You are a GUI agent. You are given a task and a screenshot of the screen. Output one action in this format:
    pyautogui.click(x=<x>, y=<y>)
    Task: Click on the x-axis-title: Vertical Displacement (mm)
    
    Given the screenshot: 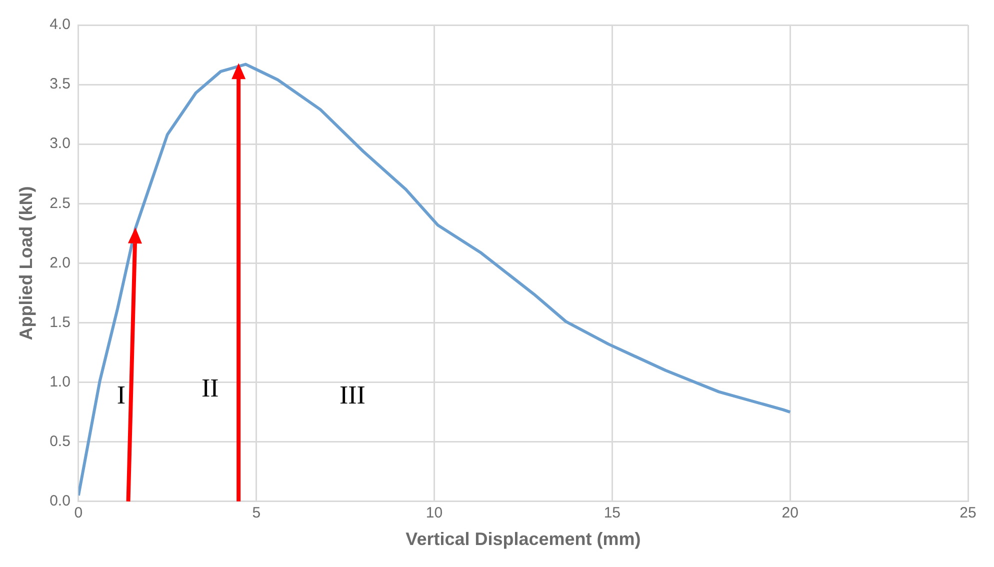 What is the action you would take?
    pyautogui.click(x=523, y=539)
    